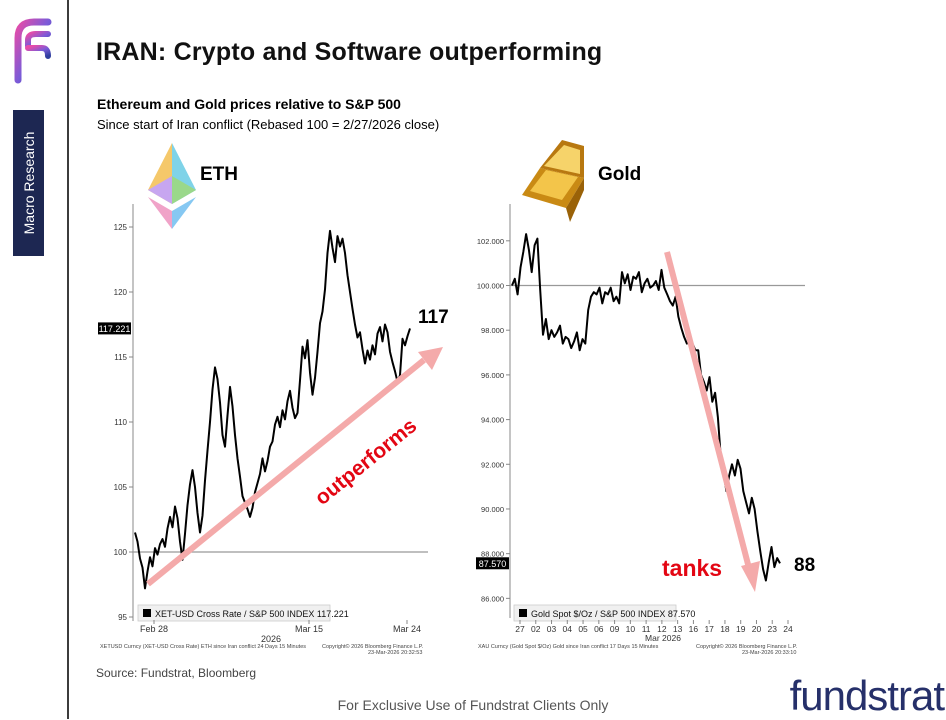 The width and height of the screenshot is (946, 720). I want to click on source-note: Source: Fundstrat, Bloomberg, so click(176, 673).